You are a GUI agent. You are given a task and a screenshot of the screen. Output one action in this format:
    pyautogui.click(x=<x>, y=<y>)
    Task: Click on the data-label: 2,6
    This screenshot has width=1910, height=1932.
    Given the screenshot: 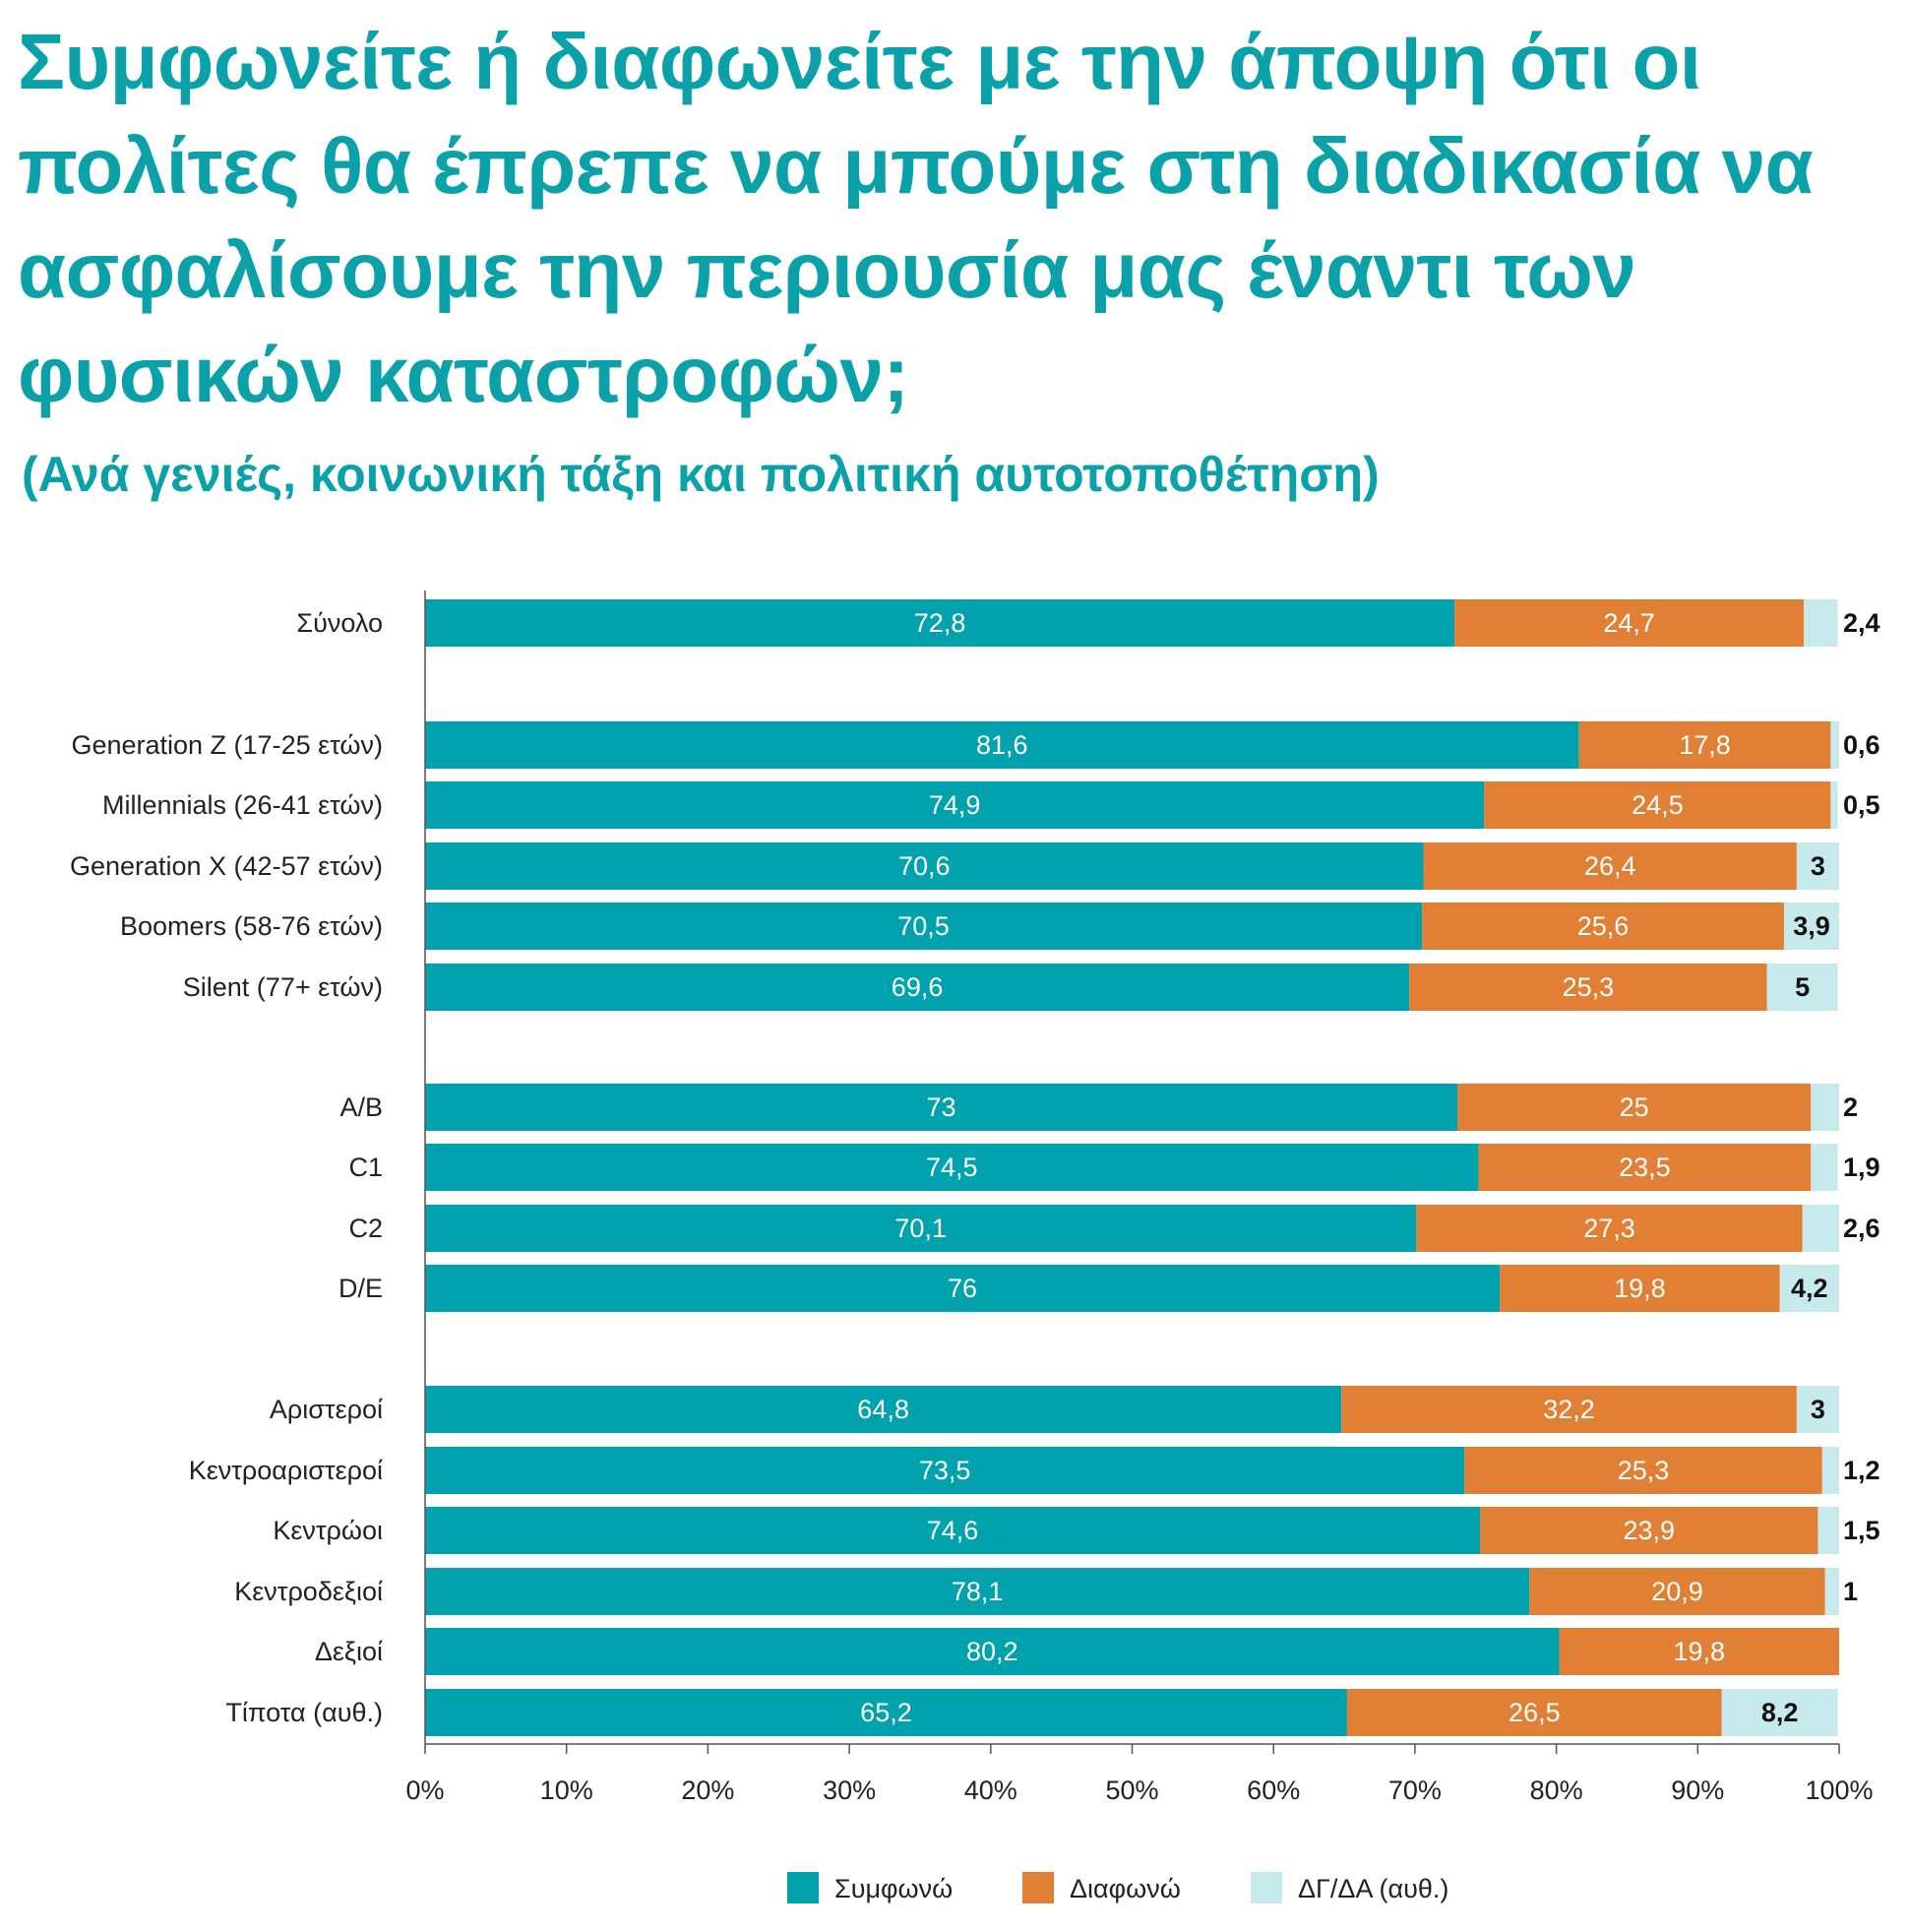 What is the action you would take?
    pyautogui.click(x=1861, y=1229)
    